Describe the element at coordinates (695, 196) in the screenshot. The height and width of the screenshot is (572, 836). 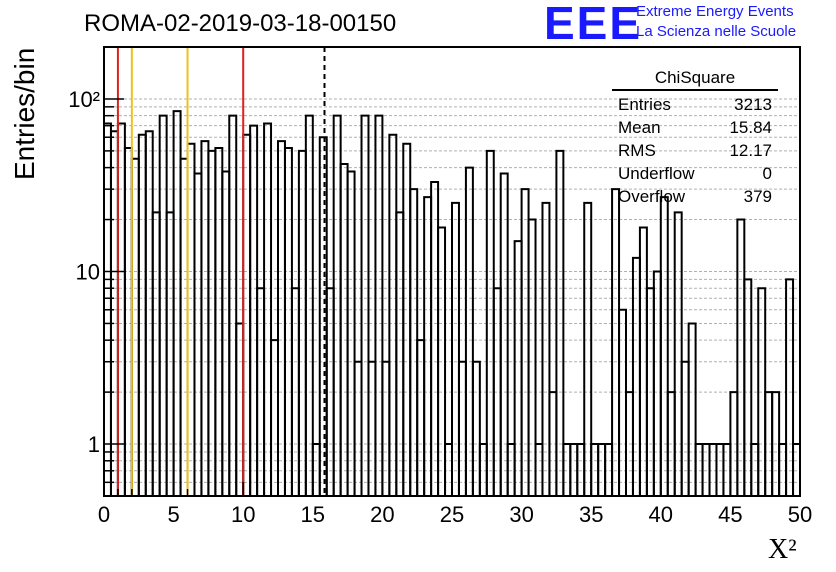
I see `stat-row-overflow: Overflow 379` at that location.